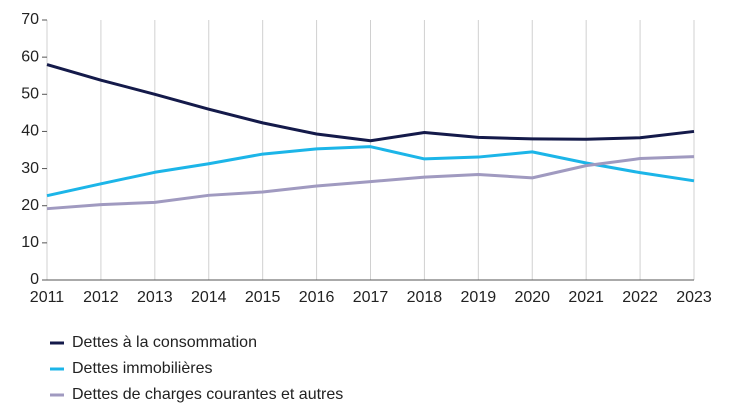  Describe the element at coordinates (371, 297) in the screenshot. I see `x-tick-label: 2017` at that location.